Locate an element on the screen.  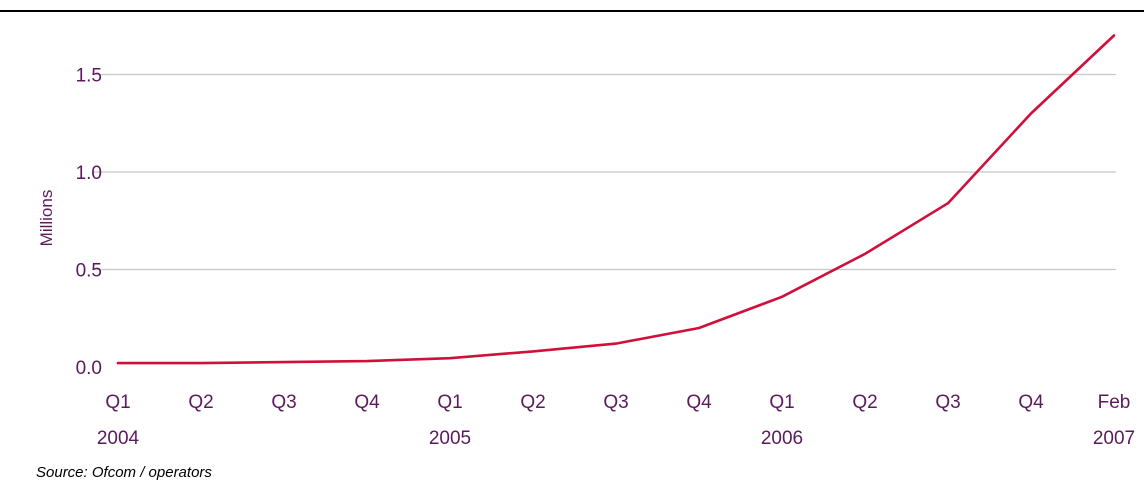
y-tick-label: 1.0 is located at coordinates (89, 173).